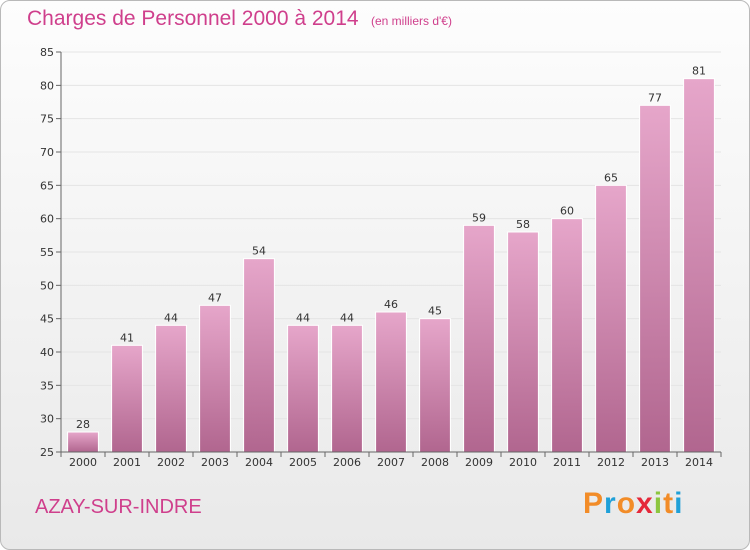 The width and height of the screenshot is (750, 550). Describe the element at coordinates (523, 342) in the screenshot. I see `bar-2010` at that location.